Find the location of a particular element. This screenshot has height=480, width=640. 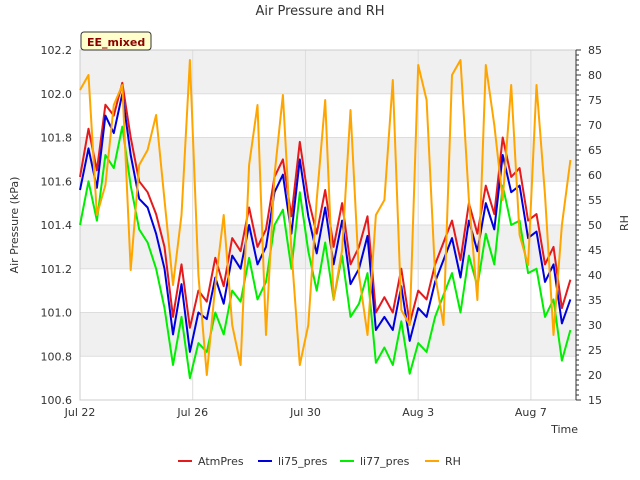

y2-tick-label: 25 is located at coordinates (595, 350).